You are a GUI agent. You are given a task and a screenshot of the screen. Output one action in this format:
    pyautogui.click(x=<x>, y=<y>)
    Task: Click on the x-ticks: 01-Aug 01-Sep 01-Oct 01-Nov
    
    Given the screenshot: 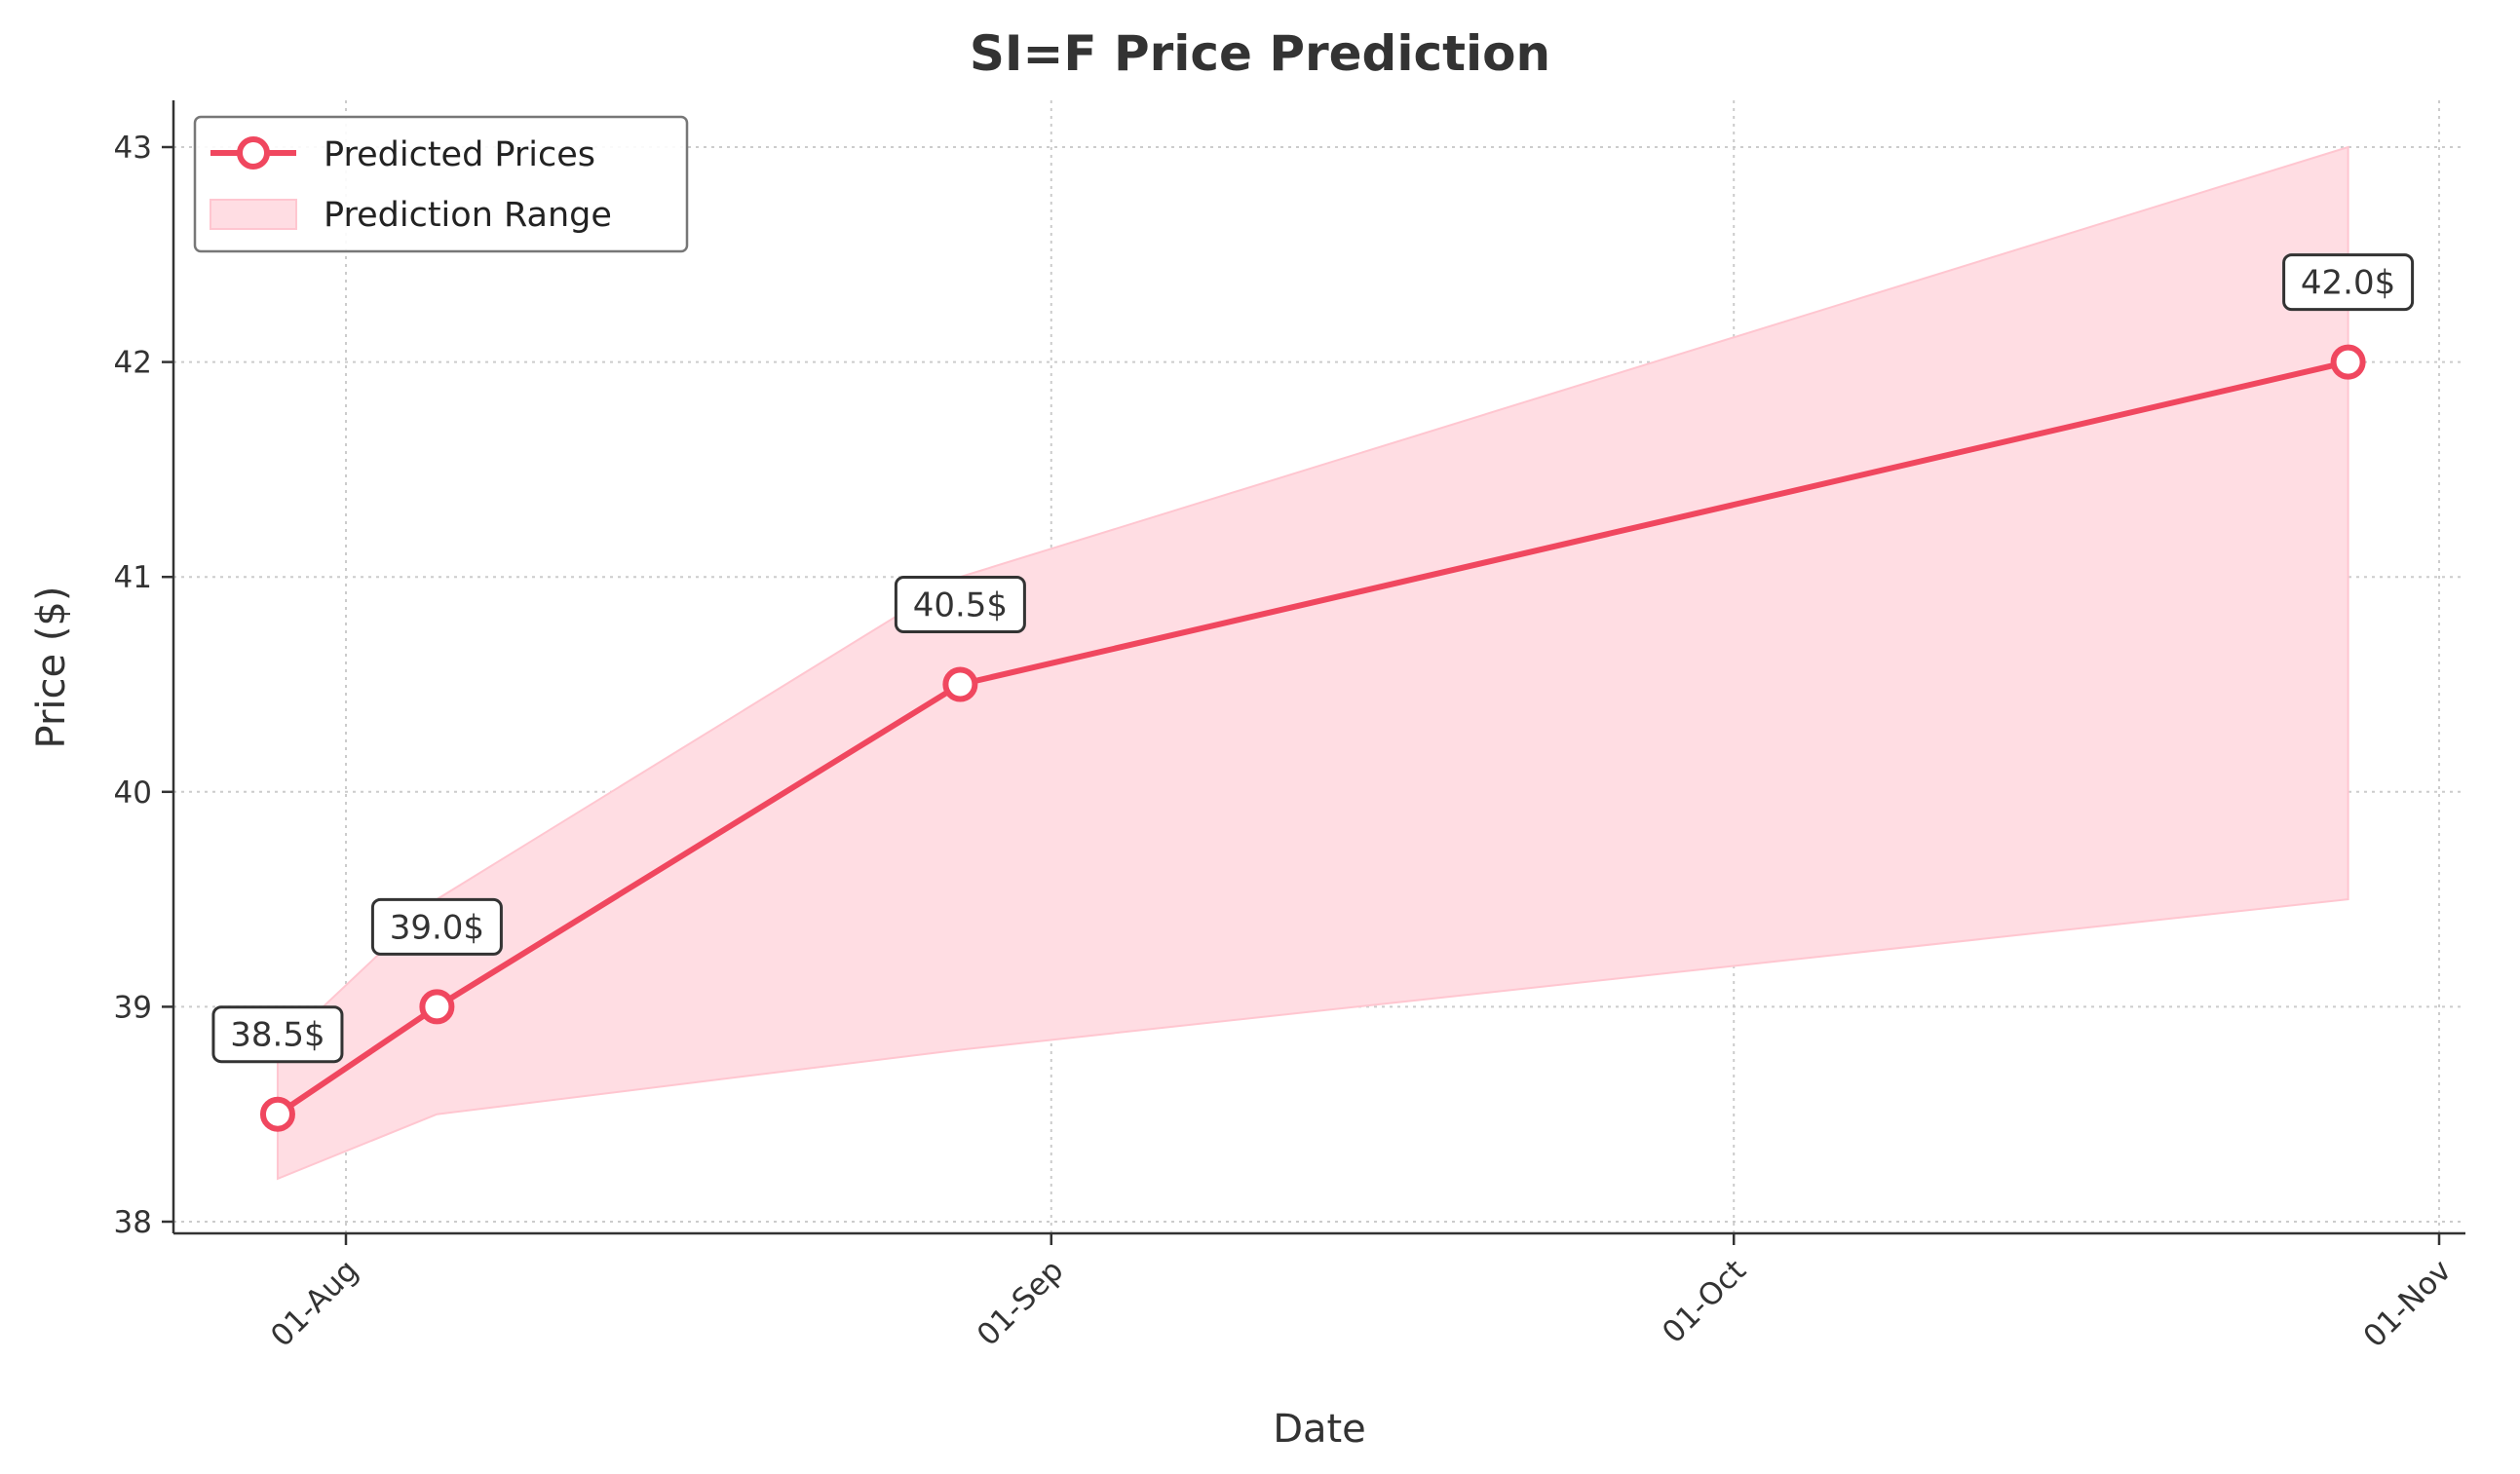 What is the action you would take?
    pyautogui.click(x=1361, y=1293)
    